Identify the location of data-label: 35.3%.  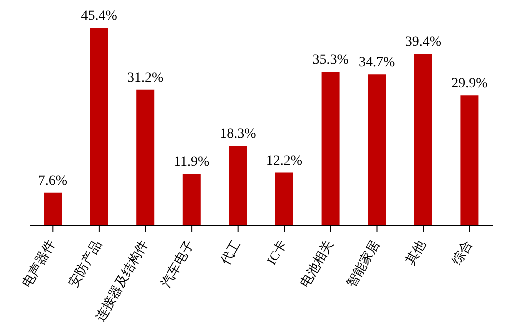
(331, 60).